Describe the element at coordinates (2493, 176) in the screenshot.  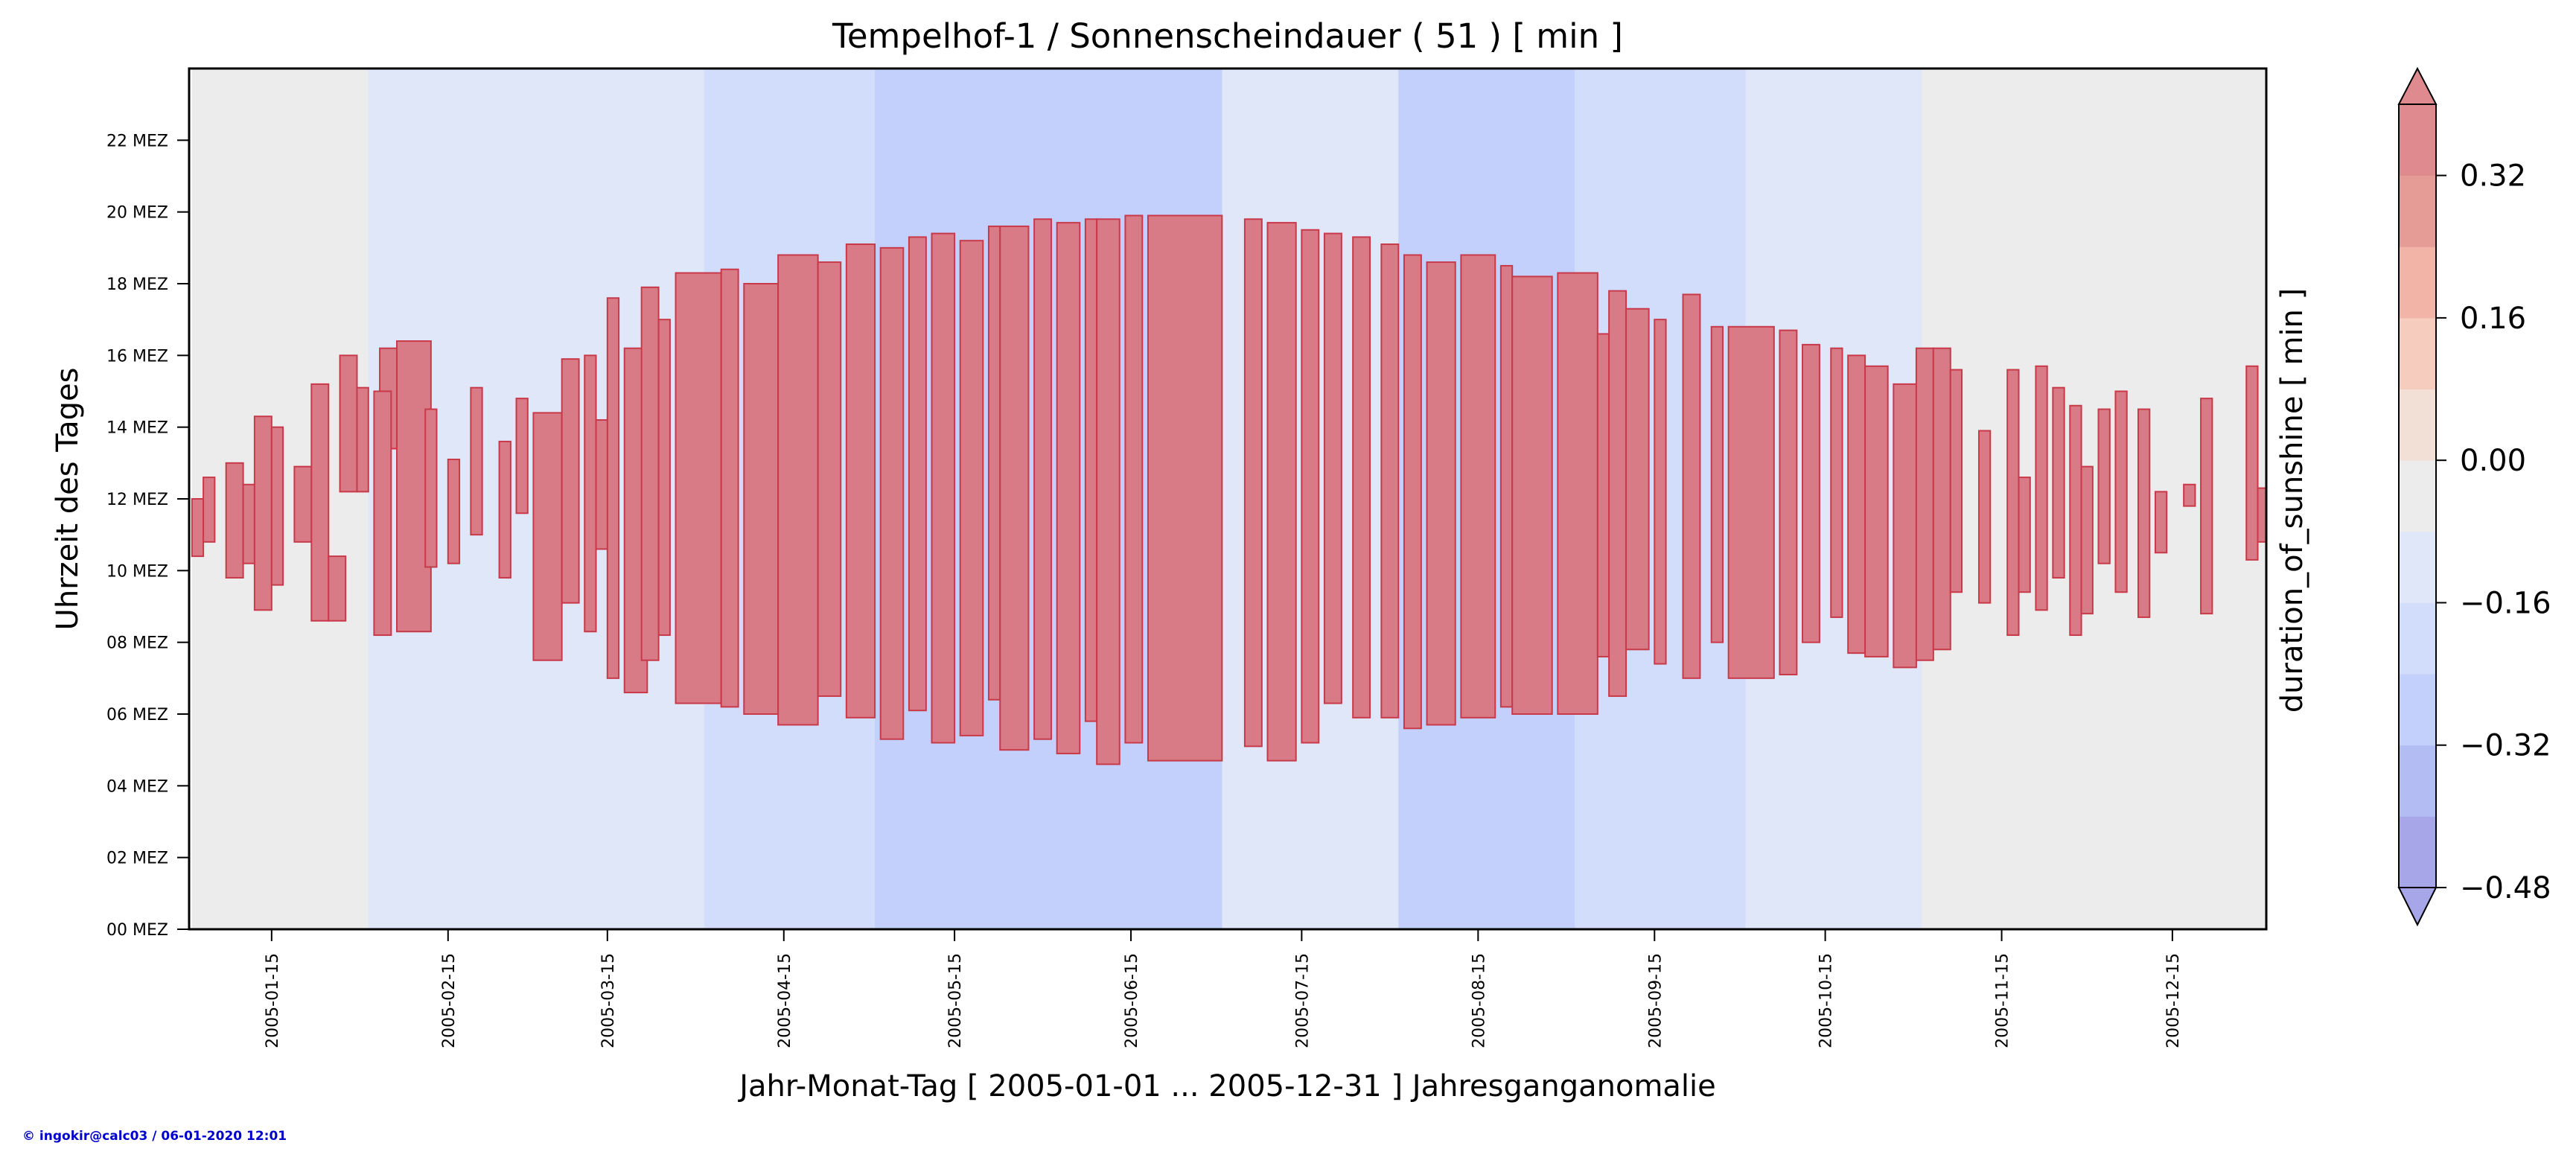
I see `colorbar-tick-label: 0.32` at that location.